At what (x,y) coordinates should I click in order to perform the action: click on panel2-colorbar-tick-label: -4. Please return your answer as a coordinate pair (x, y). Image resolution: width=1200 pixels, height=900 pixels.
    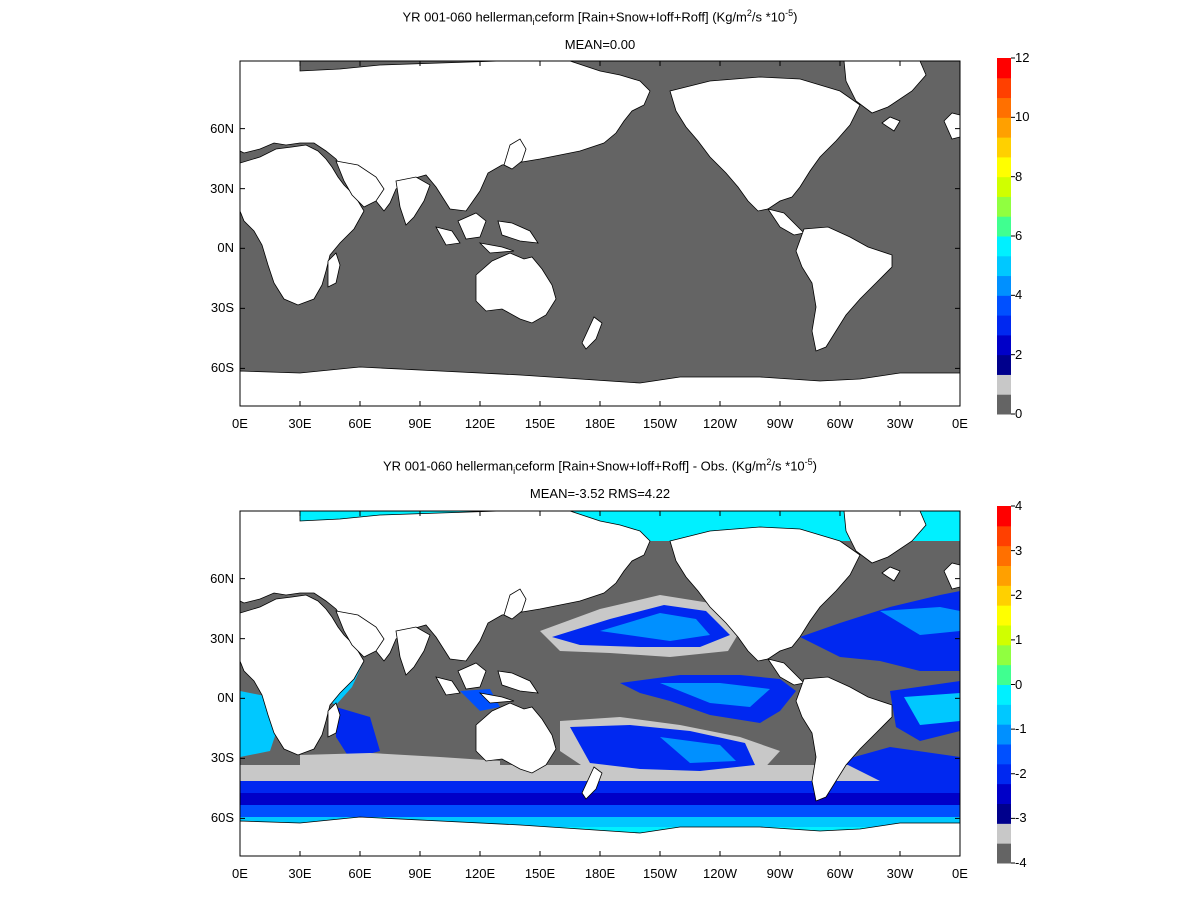
    Looking at the image, I should click on (1021, 862).